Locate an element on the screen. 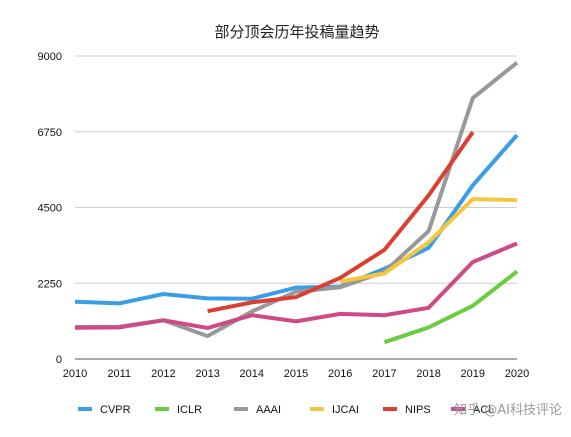  x-tick-label: 2016 is located at coordinates (340, 374).